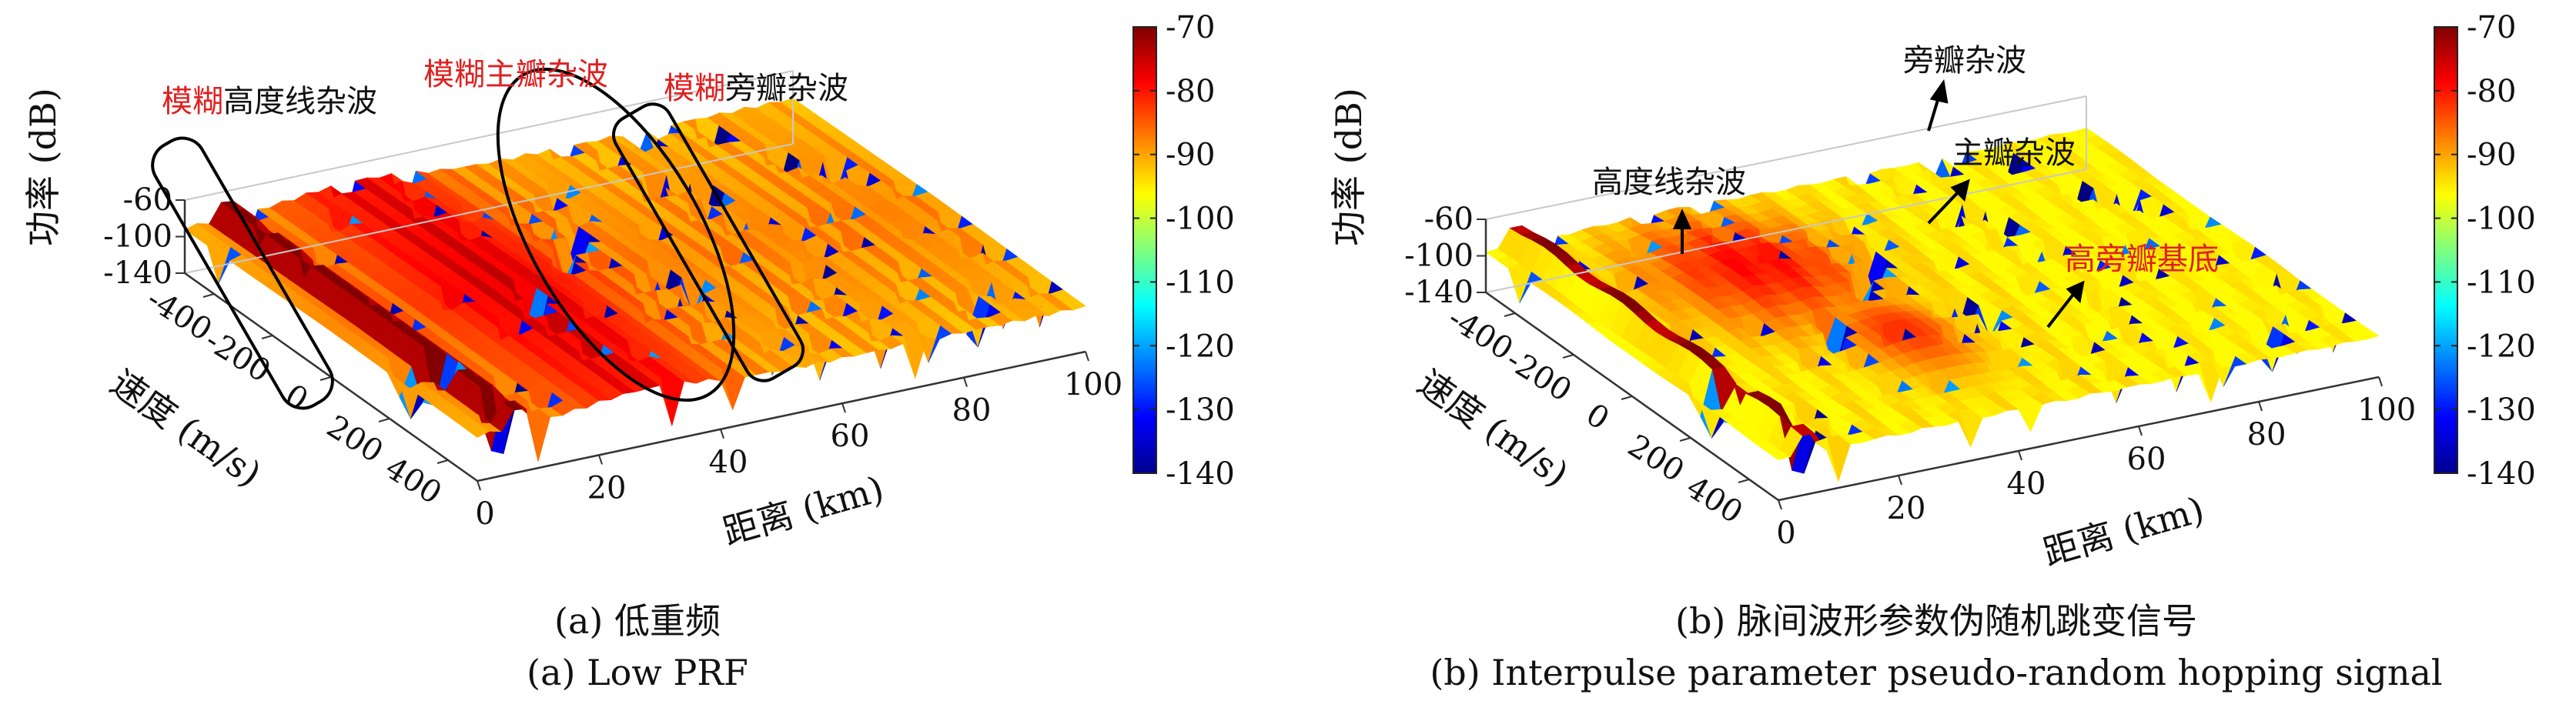  Describe the element at coordinates (1964, 60) in the screenshot. I see `annotation-sidelobe-b: 旁瓣杂波` at that location.